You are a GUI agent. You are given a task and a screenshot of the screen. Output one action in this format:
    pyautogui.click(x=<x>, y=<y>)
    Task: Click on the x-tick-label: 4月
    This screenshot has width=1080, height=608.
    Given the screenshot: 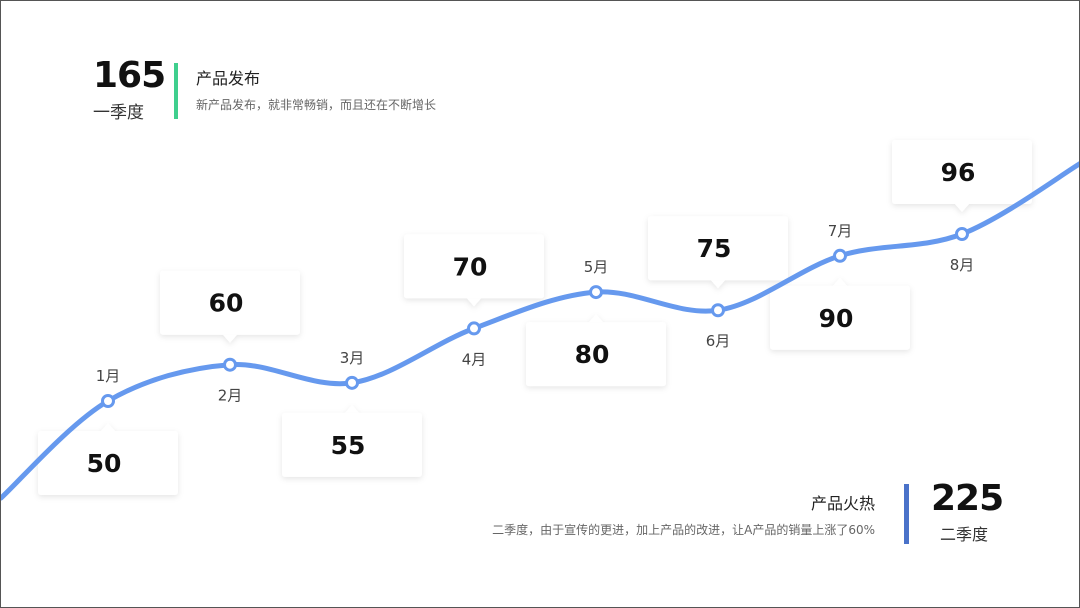 What is the action you would take?
    pyautogui.click(x=474, y=359)
    